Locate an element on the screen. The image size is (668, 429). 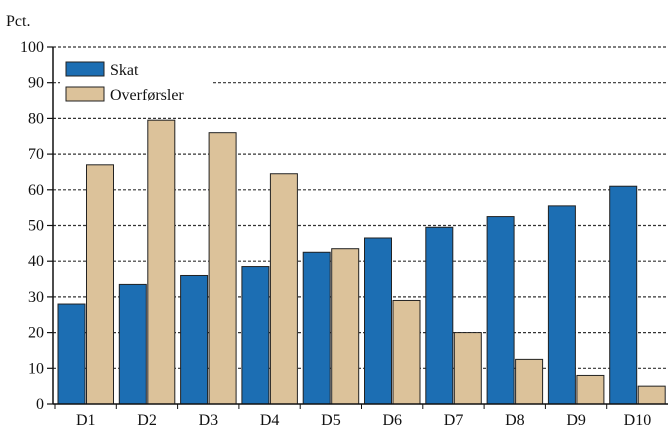
y-tick-label: 0 is located at coordinates (40, 404).